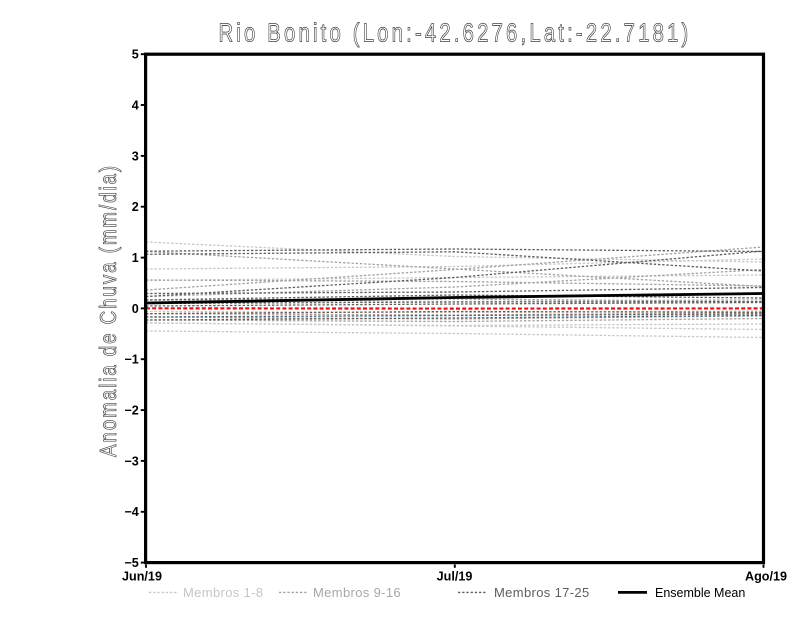 This screenshot has height=623, width=800. I want to click on svg-text: Membros 17-25, so click(542, 592).